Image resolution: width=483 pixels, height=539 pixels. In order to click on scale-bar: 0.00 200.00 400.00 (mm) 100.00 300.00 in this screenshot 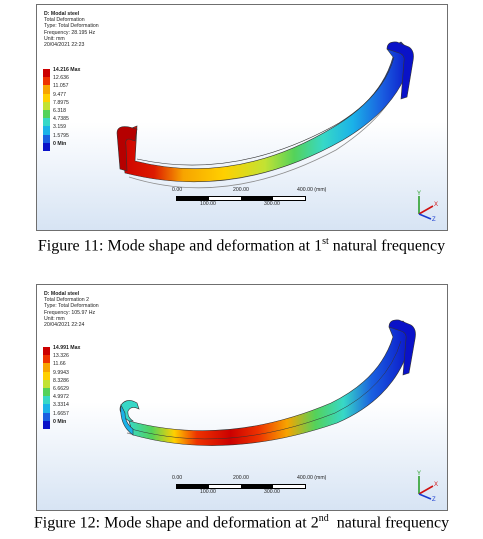, I will do `click(250, 199)`.